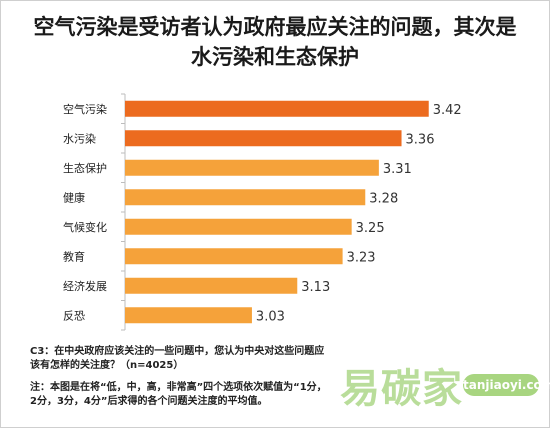 The width and height of the screenshot is (550, 428). What do you see at coordinates (370, 228) in the screenshot?
I see `data-label: 3.25` at bounding box center [370, 228].